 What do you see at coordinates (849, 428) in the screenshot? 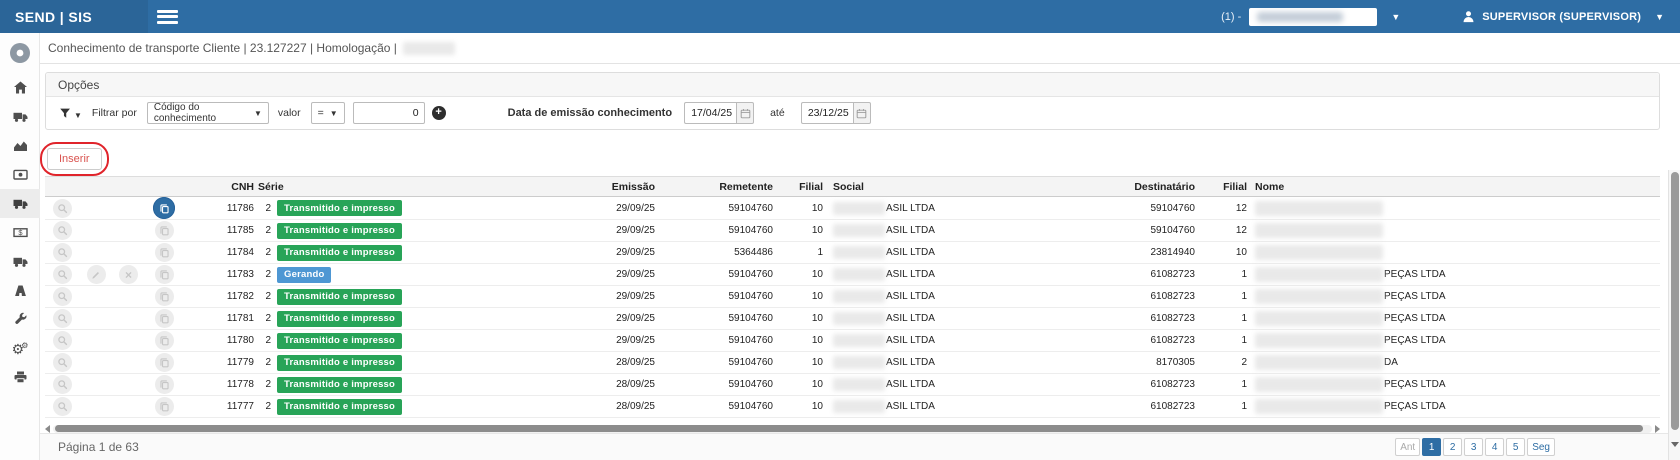
I see `horizontal-scroll-thumb` at bounding box center [849, 428].